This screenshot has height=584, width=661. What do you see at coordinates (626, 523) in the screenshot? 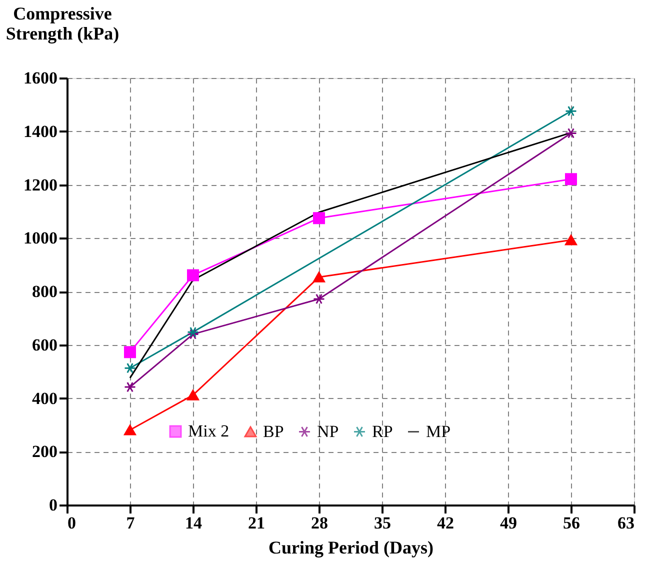
I see `x-tick-label: 63` at bounding box center [626, 523].